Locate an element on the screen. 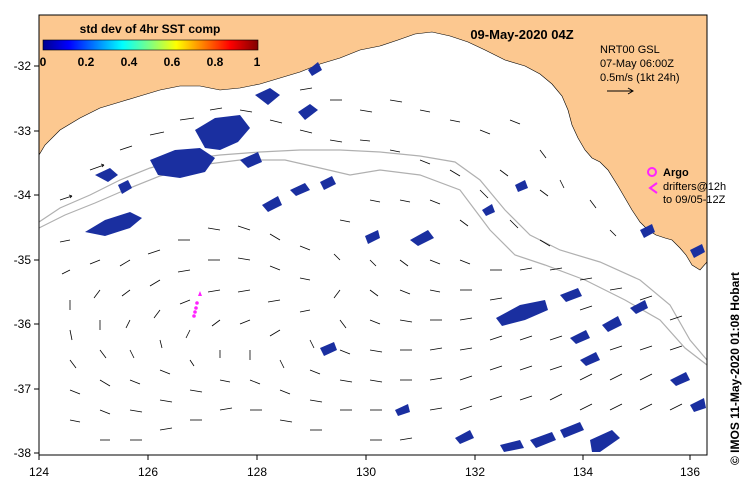 The image size is (749, 496). drifter-legend-icon is located at coordinates (653, 188).